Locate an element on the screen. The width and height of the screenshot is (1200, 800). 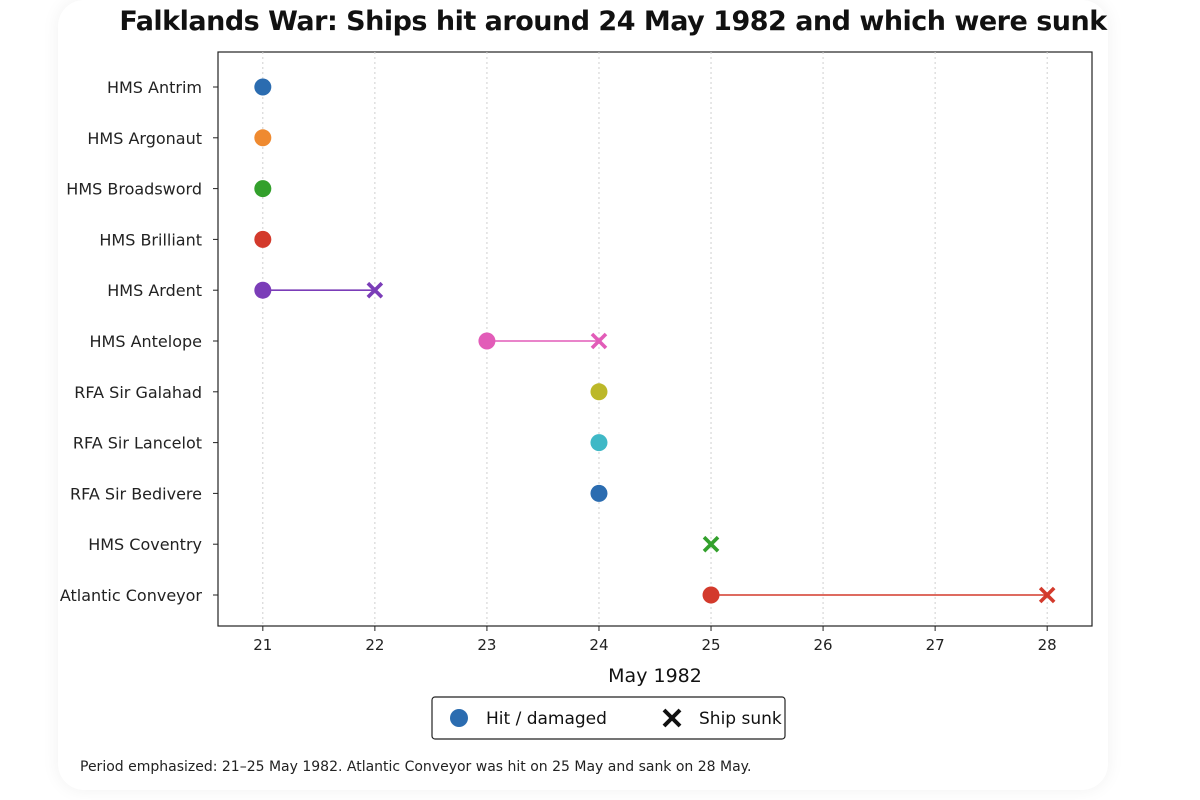
y-tick-label: HMS Argonaut is located at coordinates (144, 138).